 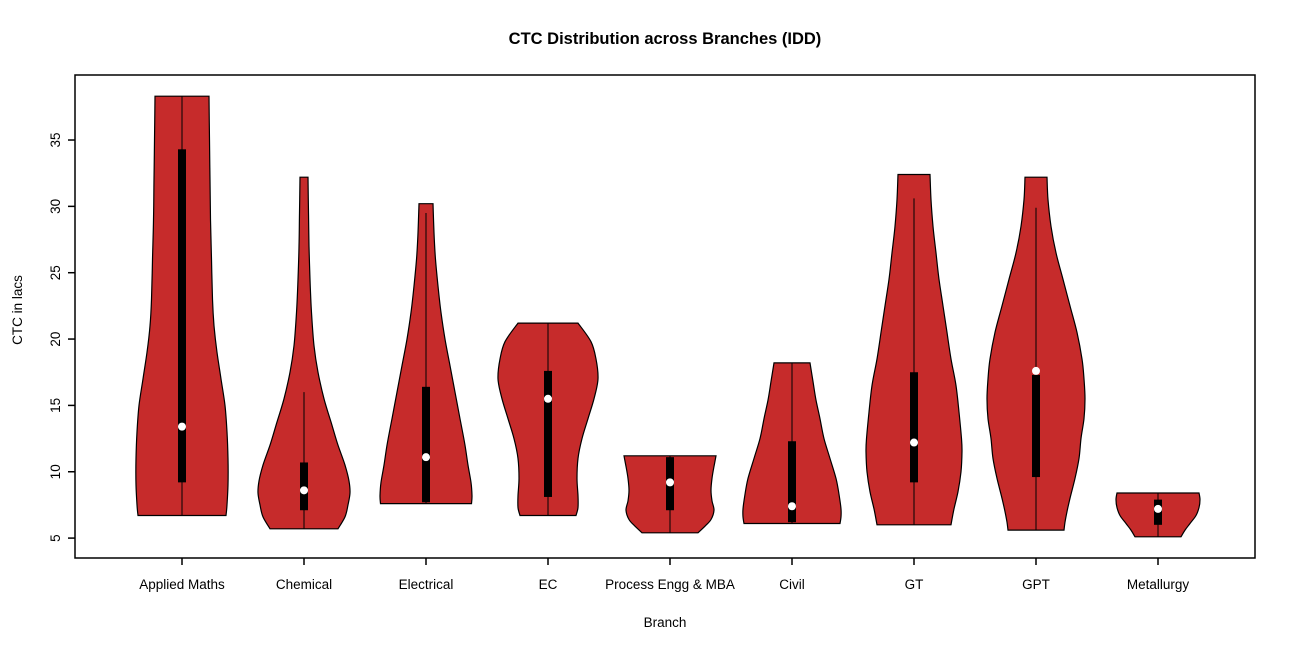 I want to click on median-dot-electrical, so click(x=426, y=457).